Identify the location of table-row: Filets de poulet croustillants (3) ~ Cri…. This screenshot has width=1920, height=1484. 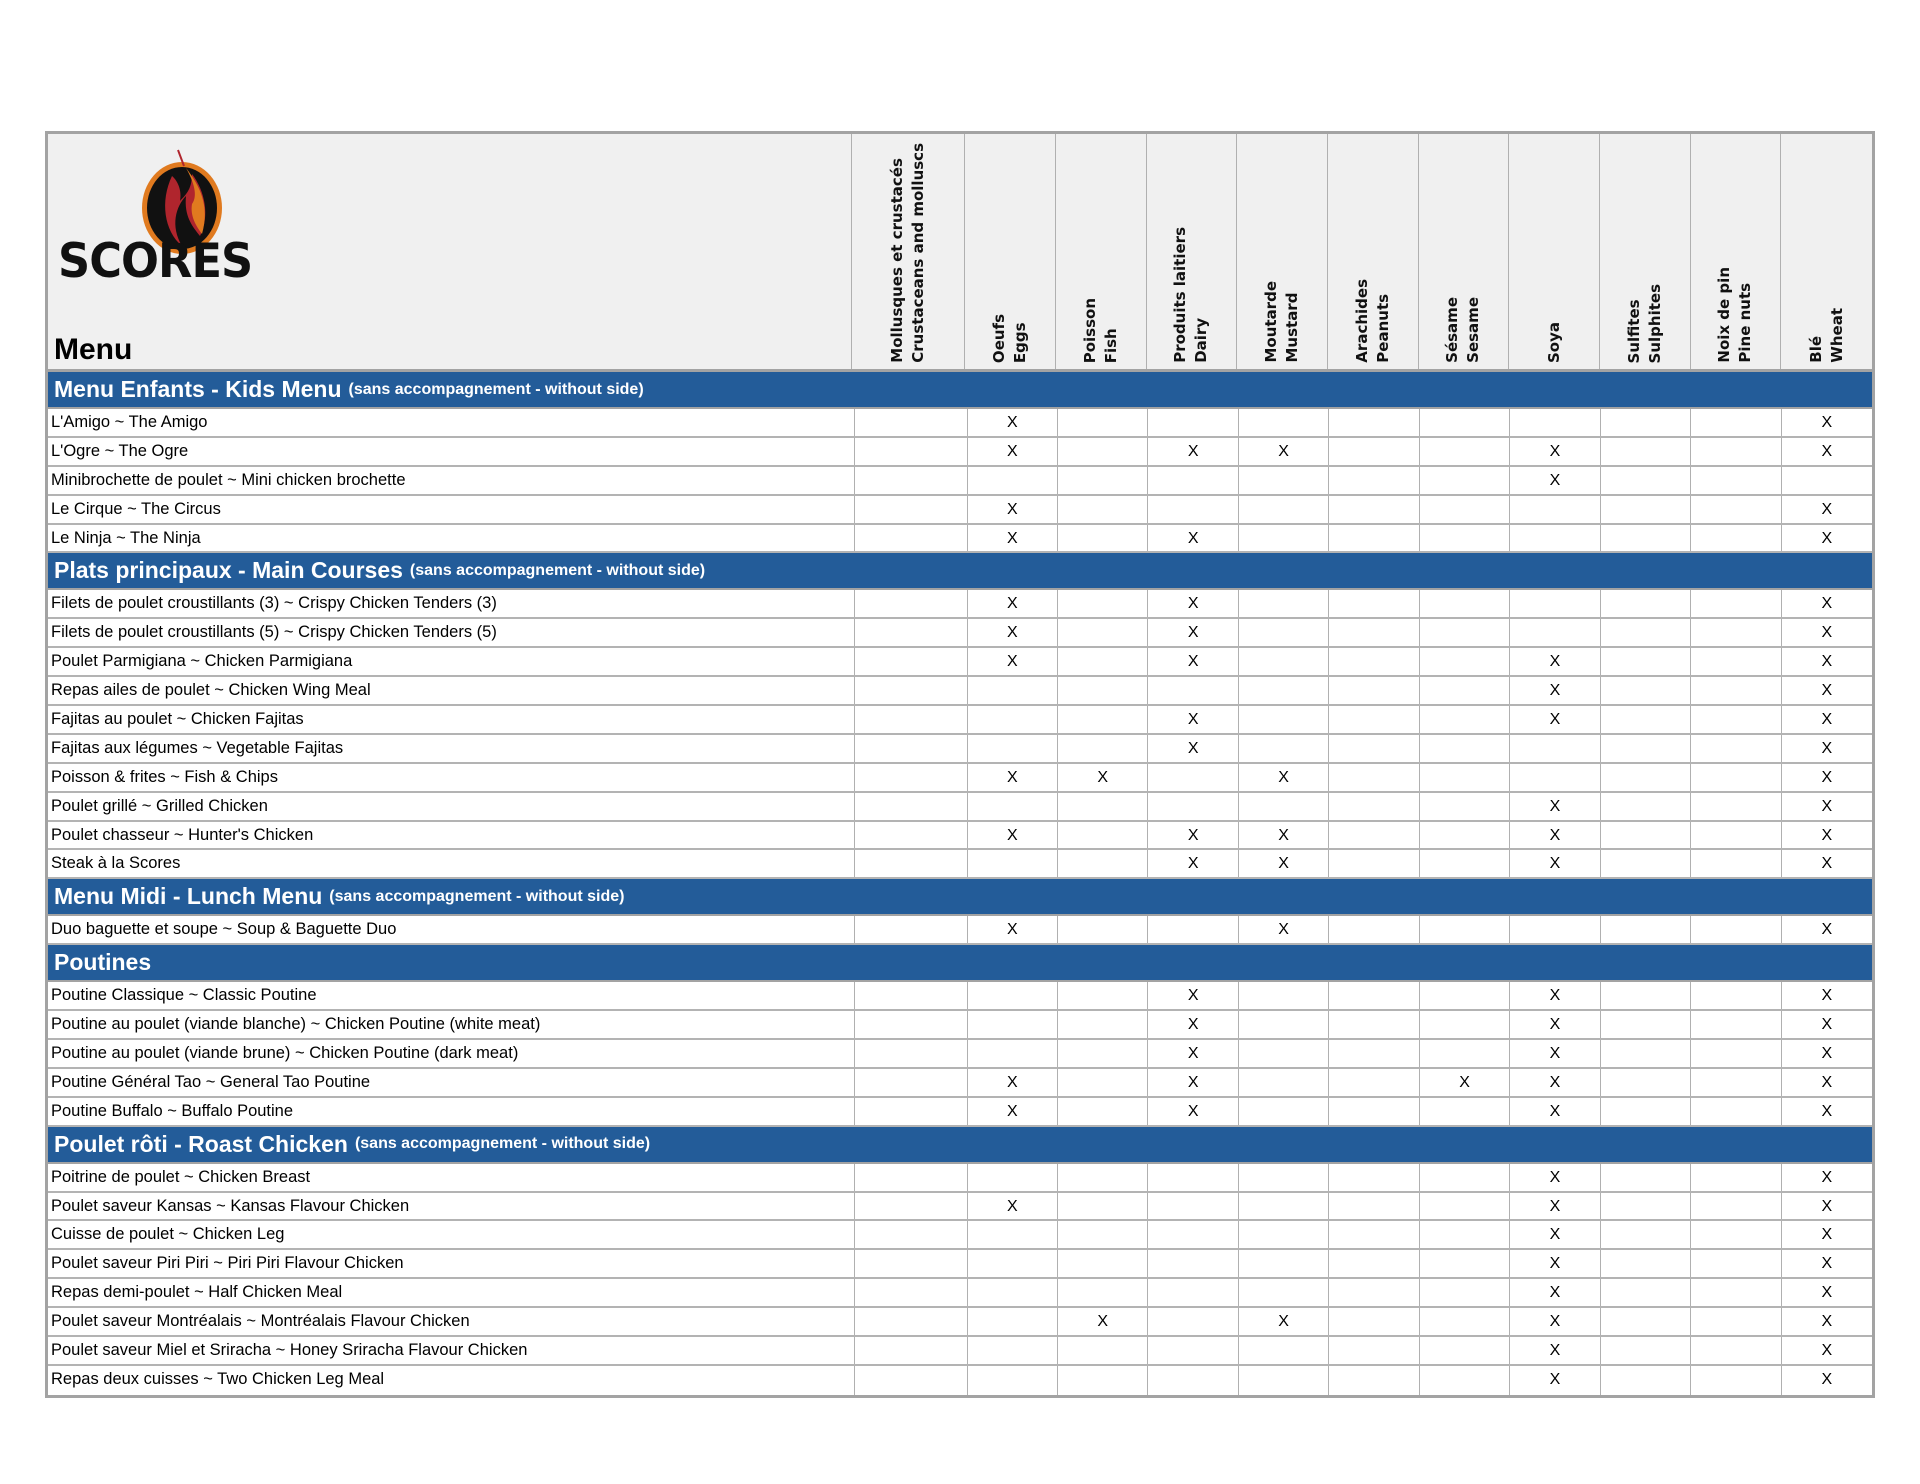
(960, 605).